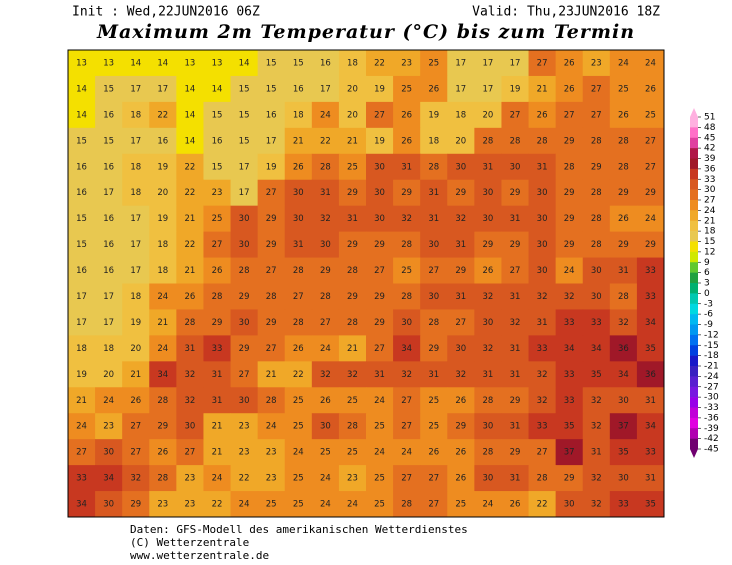 This screenshot has height=565, width=732. I want to click on colorbar-label: -39, so click(711, 429).